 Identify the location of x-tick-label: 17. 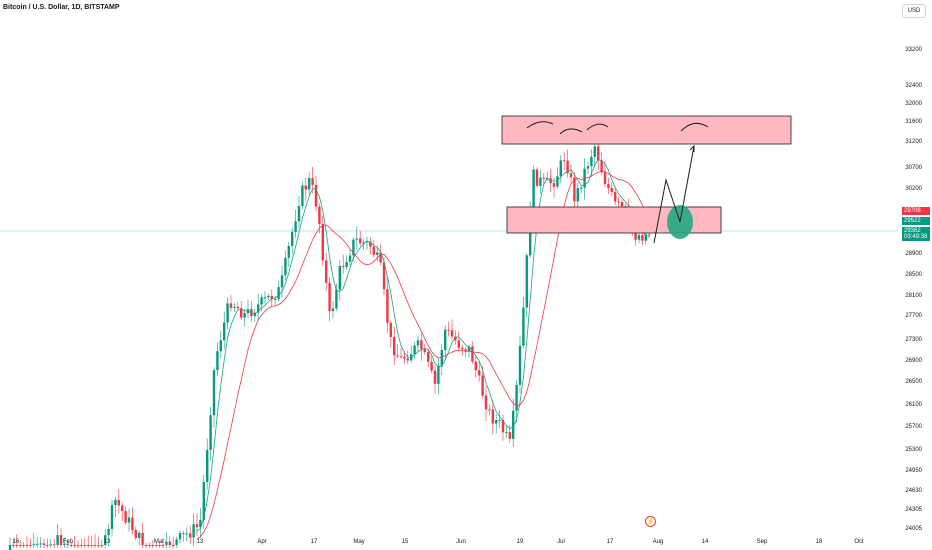
(314, 542).